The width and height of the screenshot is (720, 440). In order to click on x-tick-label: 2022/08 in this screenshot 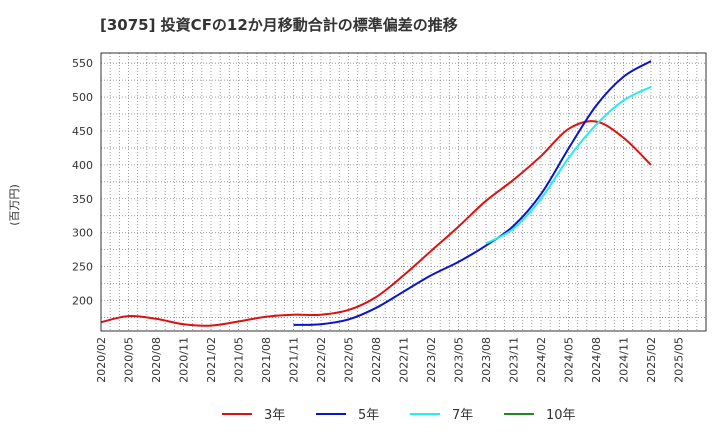, I will do `click(376, 360)`.